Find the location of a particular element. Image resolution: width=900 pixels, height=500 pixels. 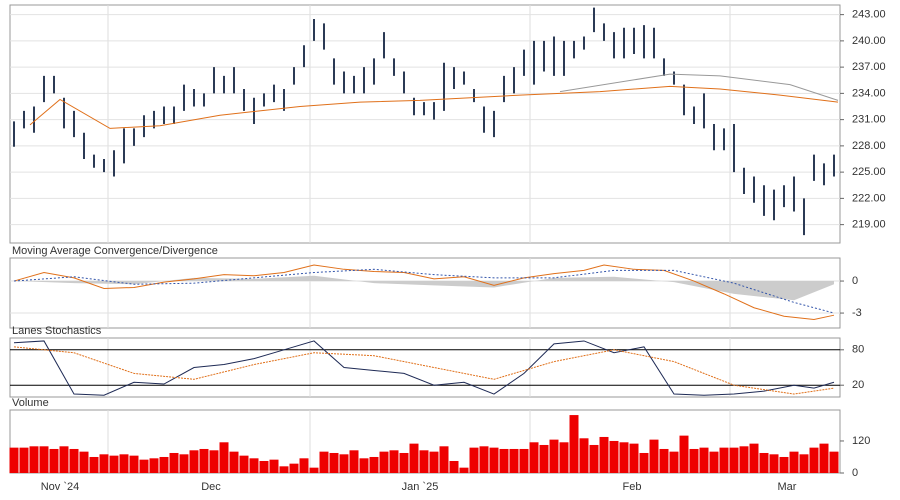

panel-title: Lanes Stochastics is located at coordinates (57, 331).